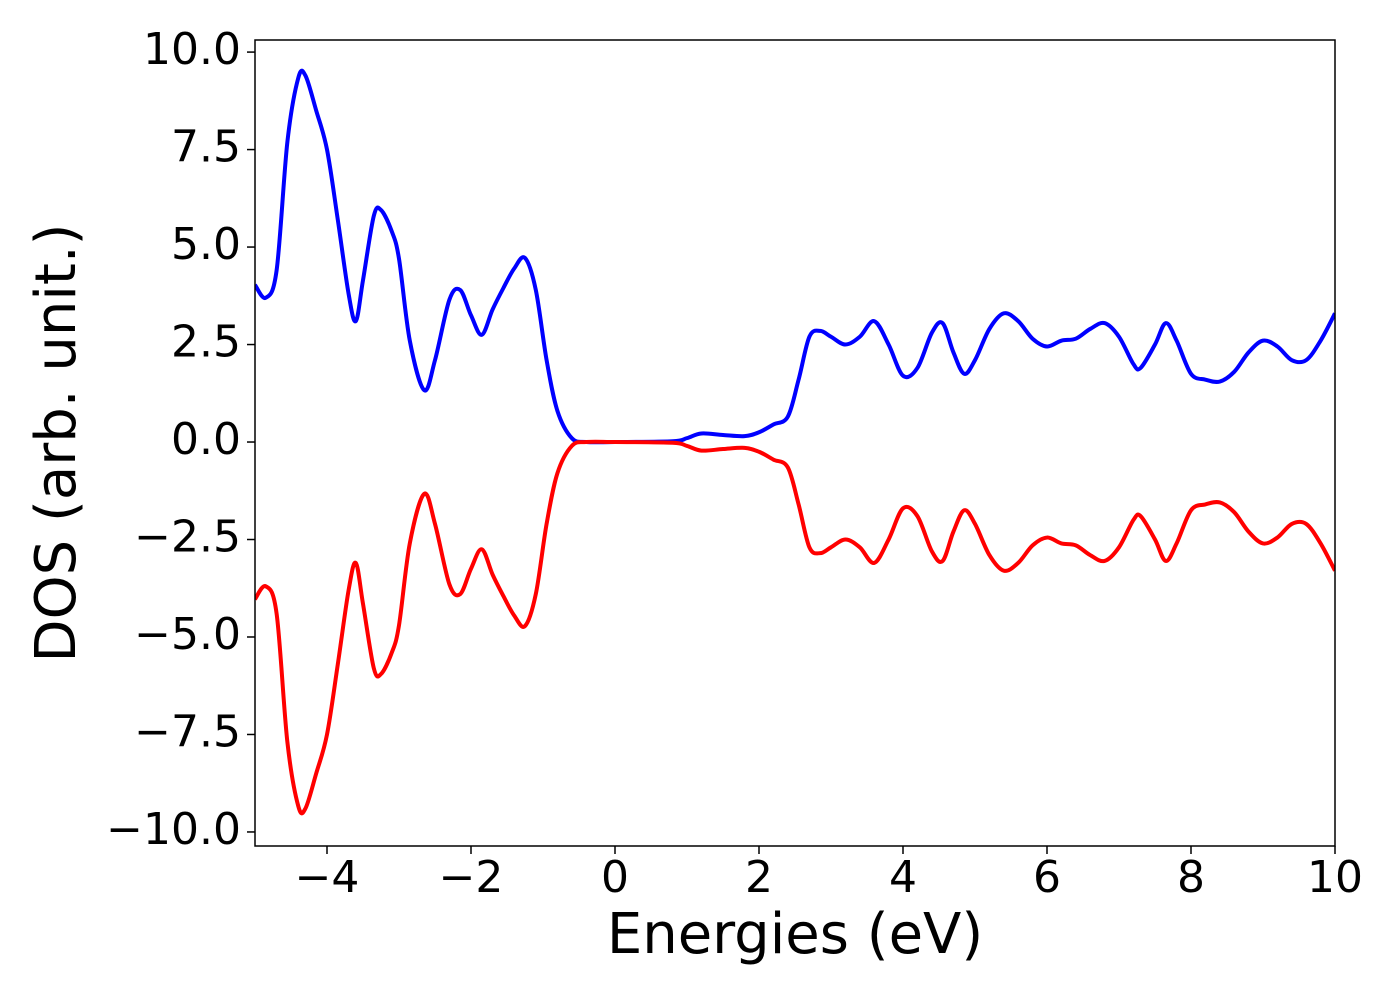  Describe the element at coordinates (795, 934) in the screenshot. I see `x-axis-label: Energies (eV)` at that location.